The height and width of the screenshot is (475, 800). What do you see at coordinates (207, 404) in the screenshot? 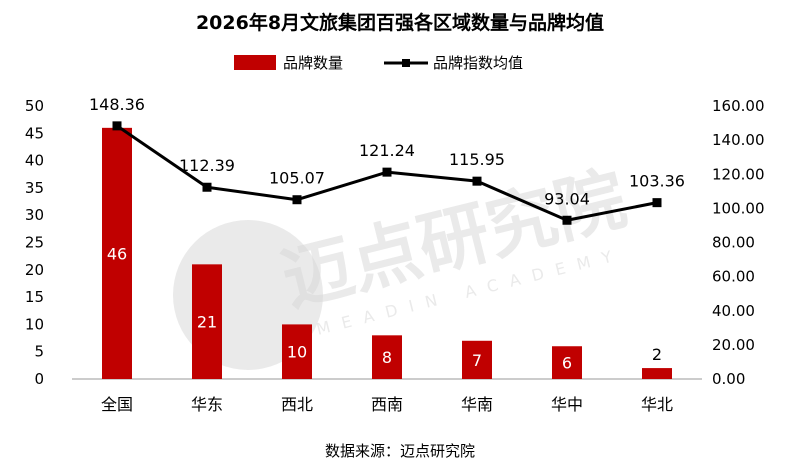
I see `x-axis-category-label: 华东` at bounding box center [207, 404].